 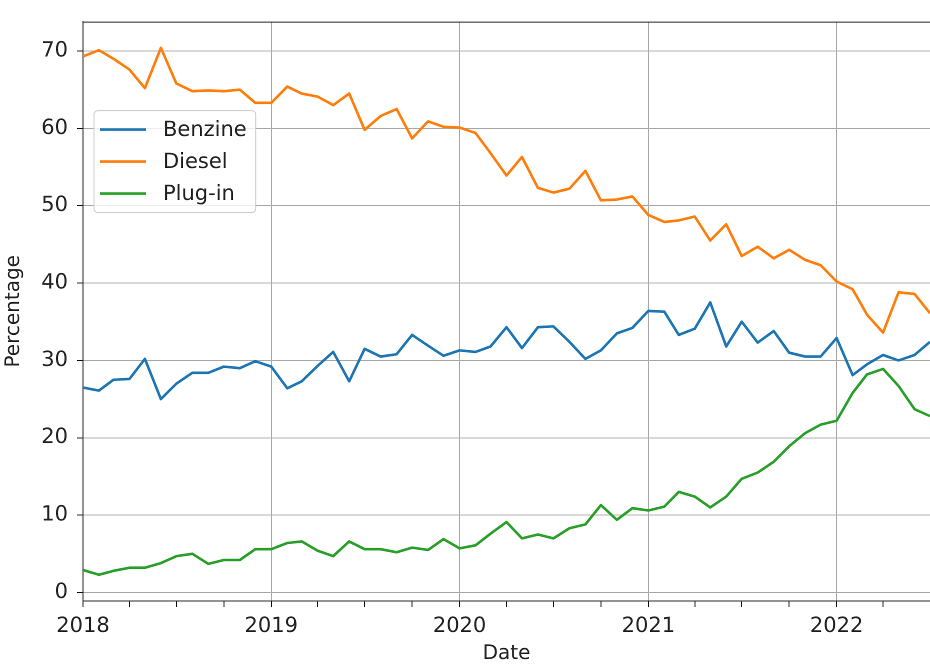 What do you see at coordinates (649, 625) in the screenshot?
I see `x-tick-label: 2021` at bounding box center [649, 625].